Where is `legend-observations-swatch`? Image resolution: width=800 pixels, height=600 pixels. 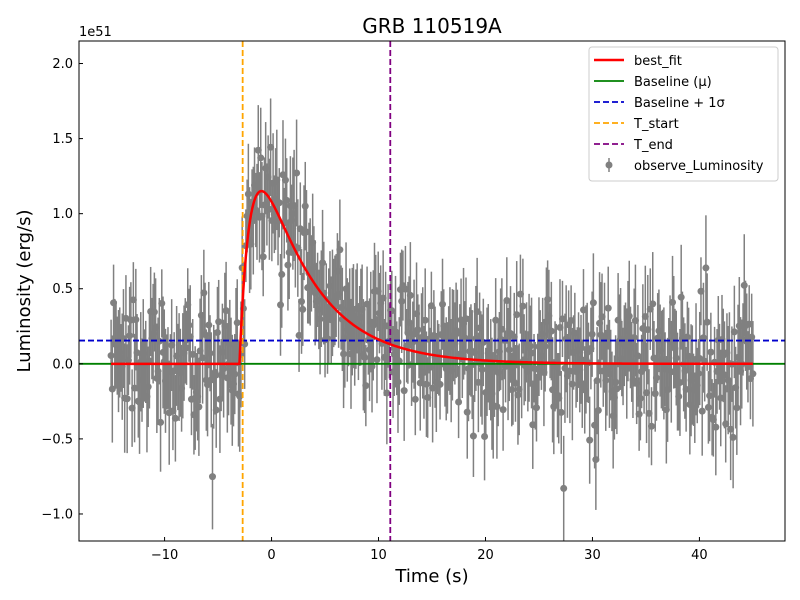 legend-observations-swatch is located at coordinates (609, 165).